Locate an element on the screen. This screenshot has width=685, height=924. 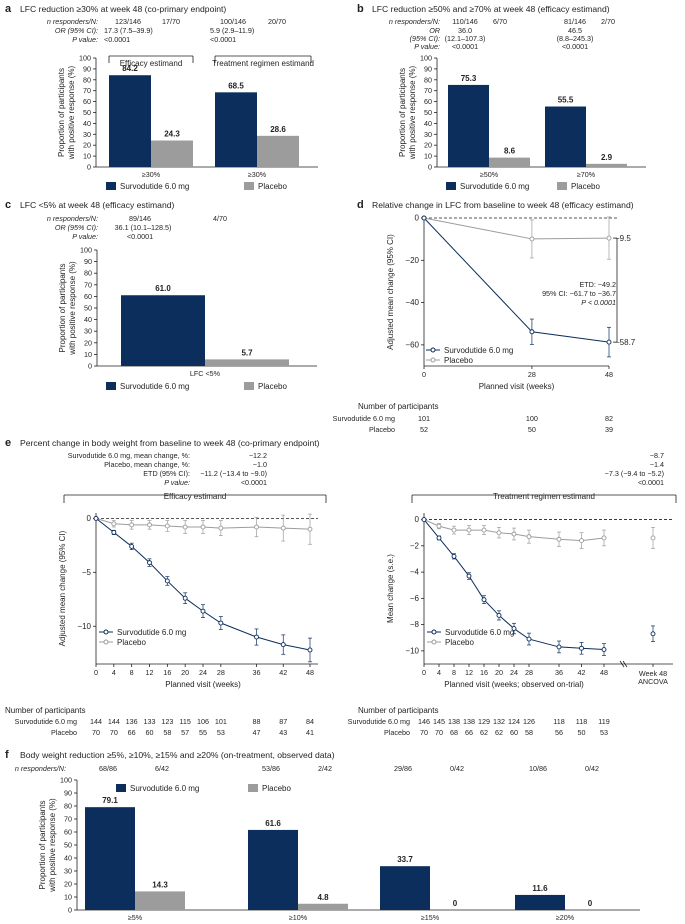
participants-count-e-left: 58 is located at coordinates (167, 732).